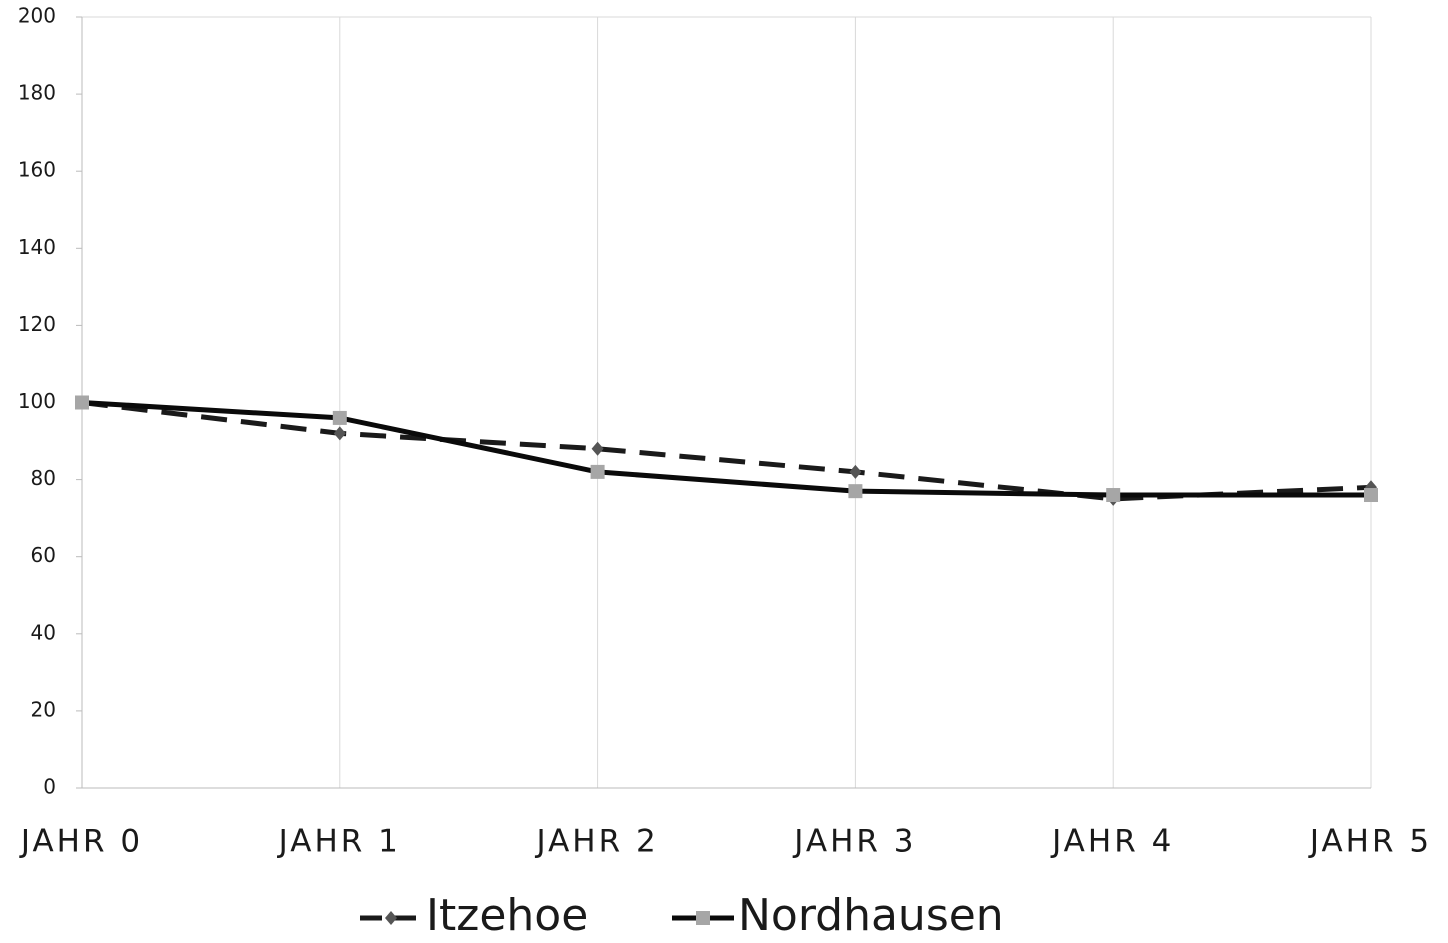  Describe the element at coordinates (596, 842) in the screenshot. I see `x-tick-label: JAHR 2` at that location.